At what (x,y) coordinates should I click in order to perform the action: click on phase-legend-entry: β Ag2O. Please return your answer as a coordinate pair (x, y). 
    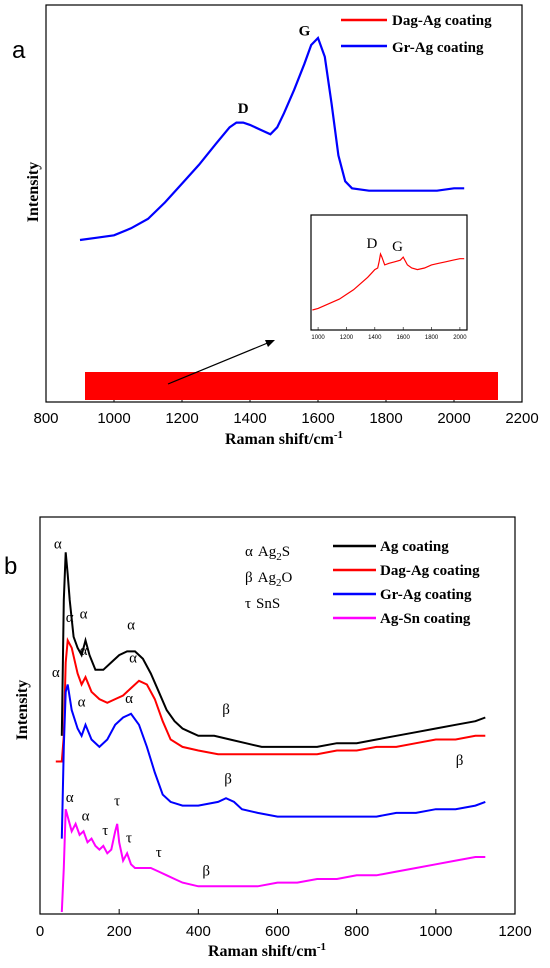
    Looking at the image, I should click on (268, 579).